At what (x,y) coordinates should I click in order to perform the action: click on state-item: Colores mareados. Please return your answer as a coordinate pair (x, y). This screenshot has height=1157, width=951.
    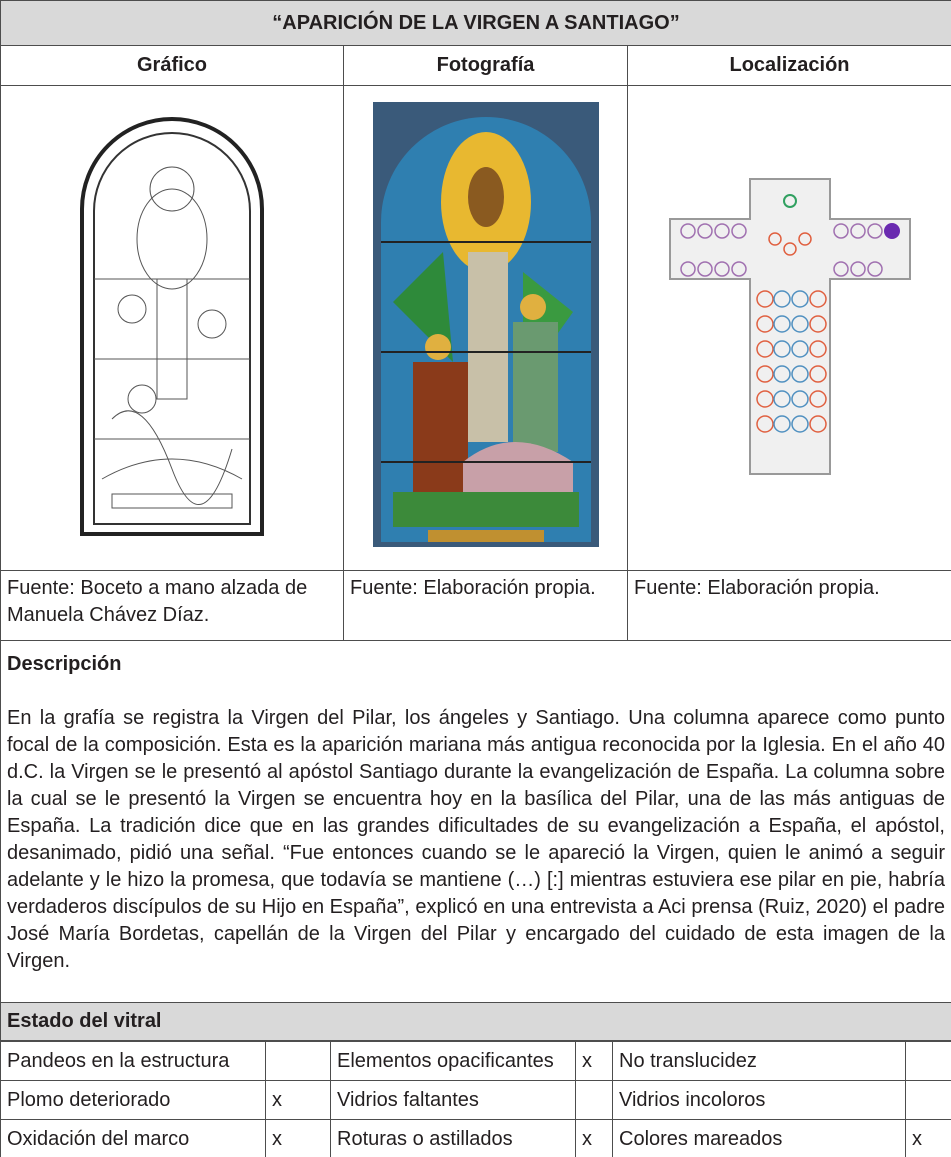
    Looking at the image, I should click on (759, 1138).